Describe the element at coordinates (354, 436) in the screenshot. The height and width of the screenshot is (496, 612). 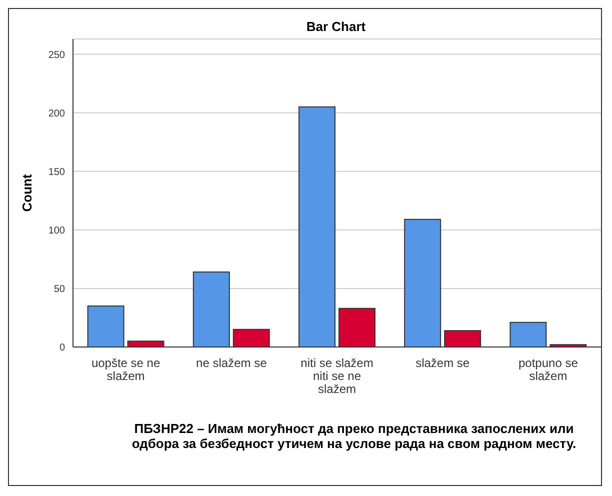
I see `x-axis-title: ПБЗНР22 – Имам могућност да преко представника запослених или одбора за безбедност утичем на услове рада на свом радном месту.` at that location.